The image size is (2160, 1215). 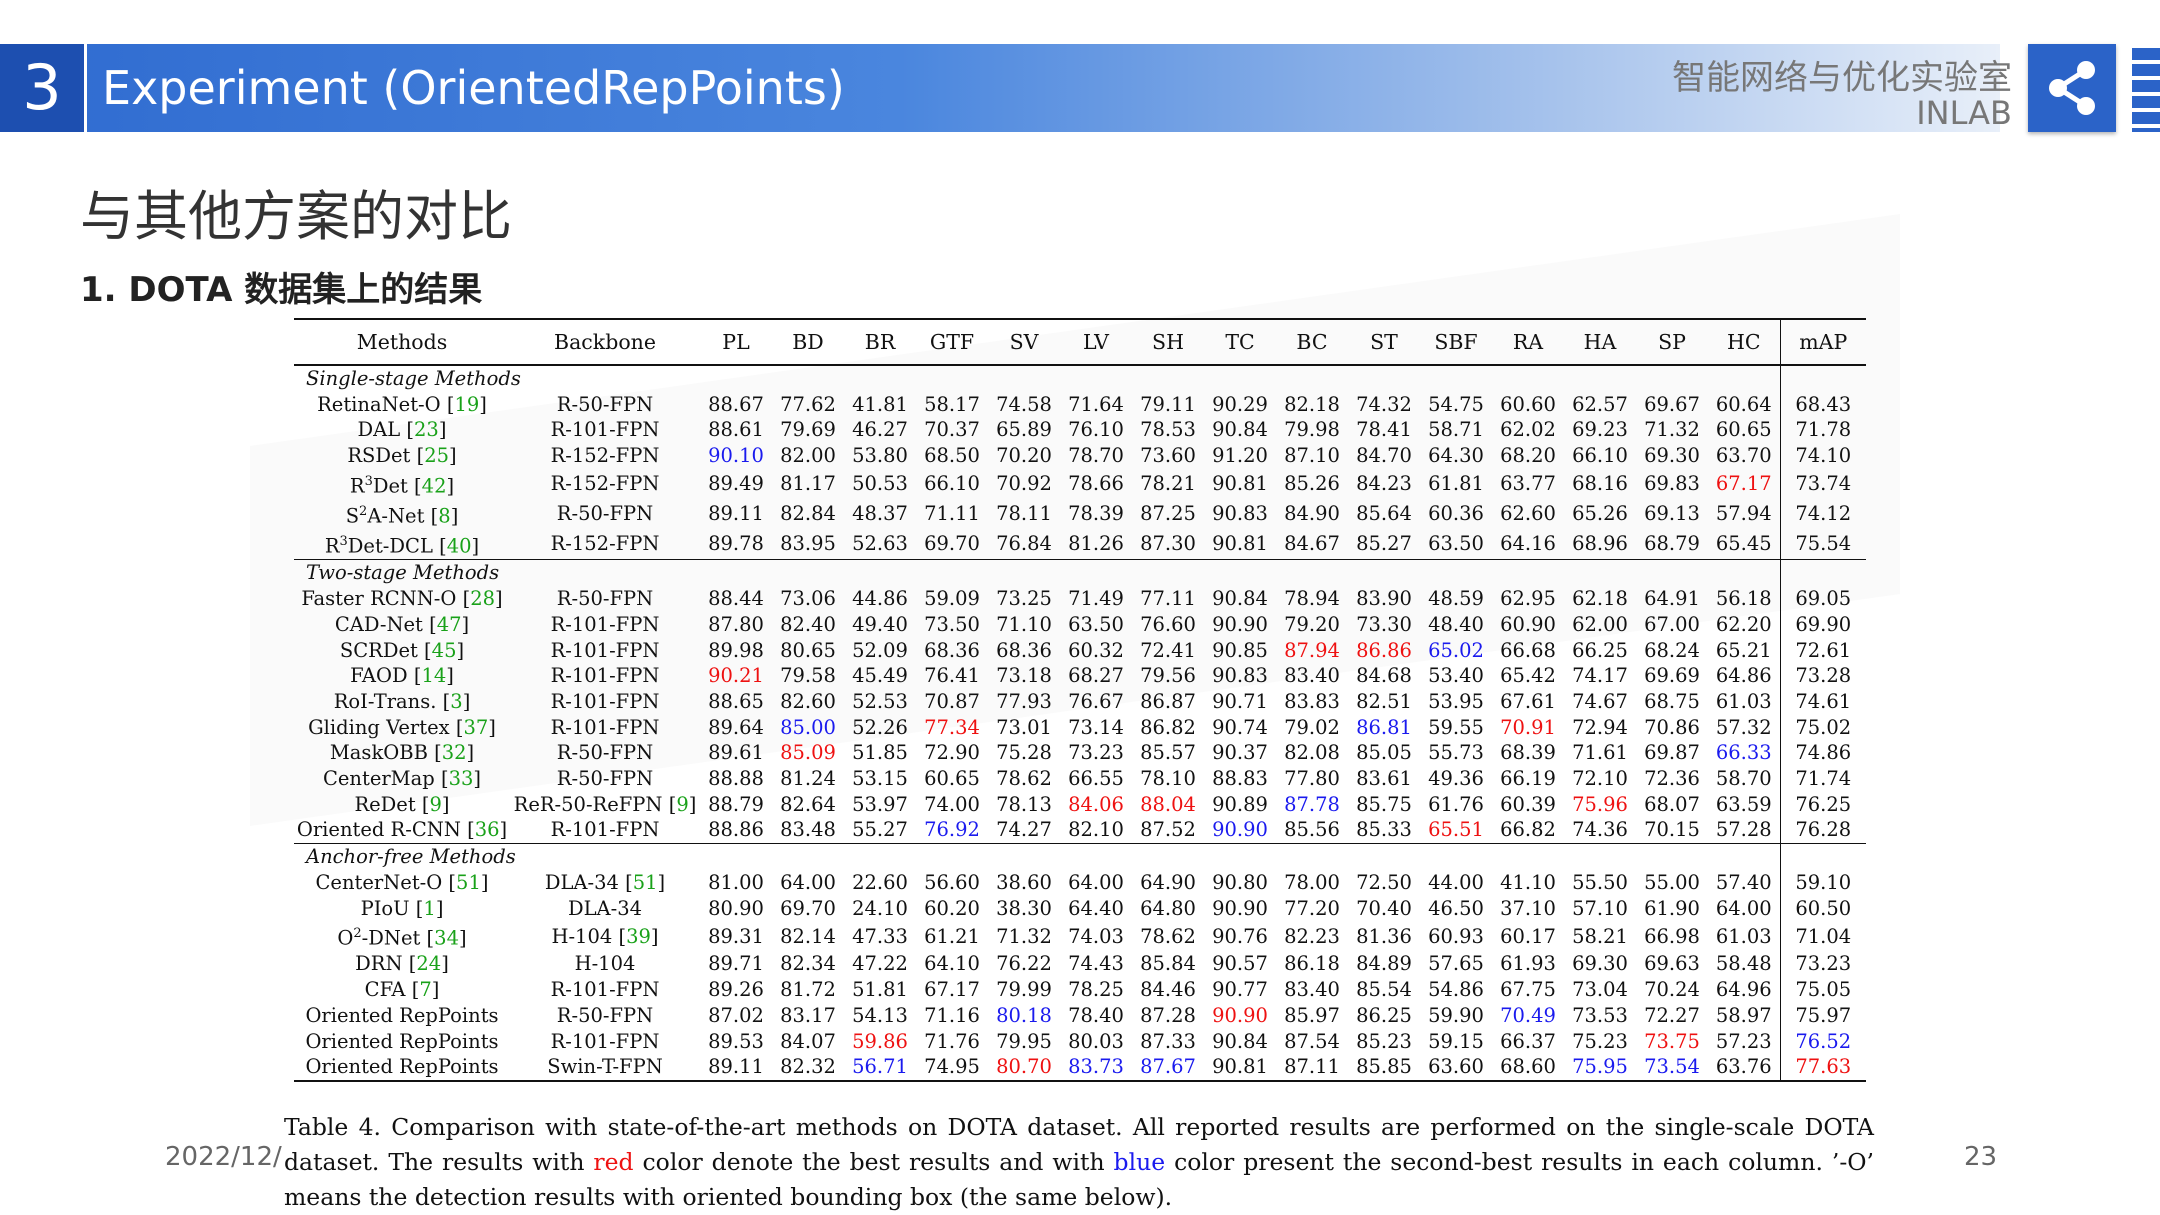 What do you see at coordinates (1822, 650) in the screenshot?
I see `score-cell: 72.61` at bounding box center [1822, 650].